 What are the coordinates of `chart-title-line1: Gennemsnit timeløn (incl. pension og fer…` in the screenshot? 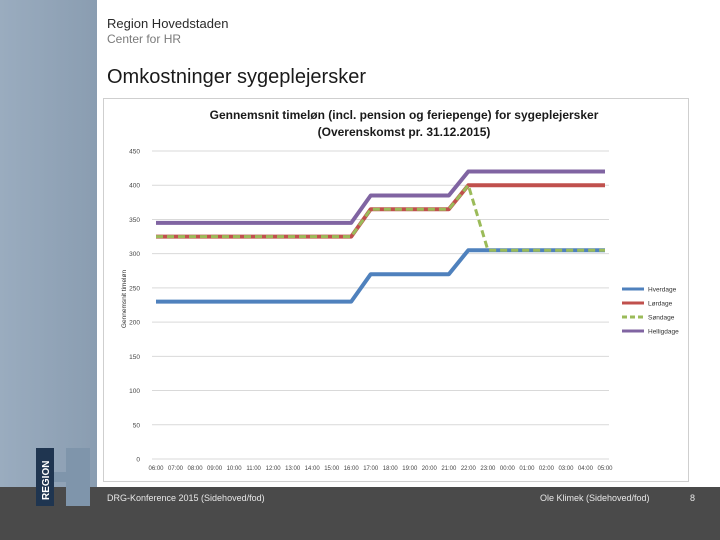 It's located at (404, 115).